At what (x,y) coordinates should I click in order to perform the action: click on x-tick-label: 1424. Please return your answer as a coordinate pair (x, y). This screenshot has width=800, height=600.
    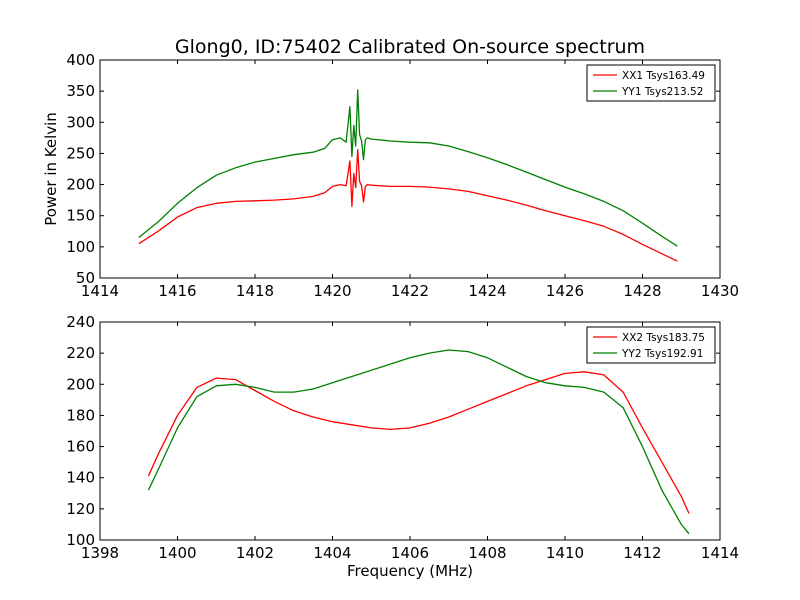
    Looking at the image, I should click on (487, 291).